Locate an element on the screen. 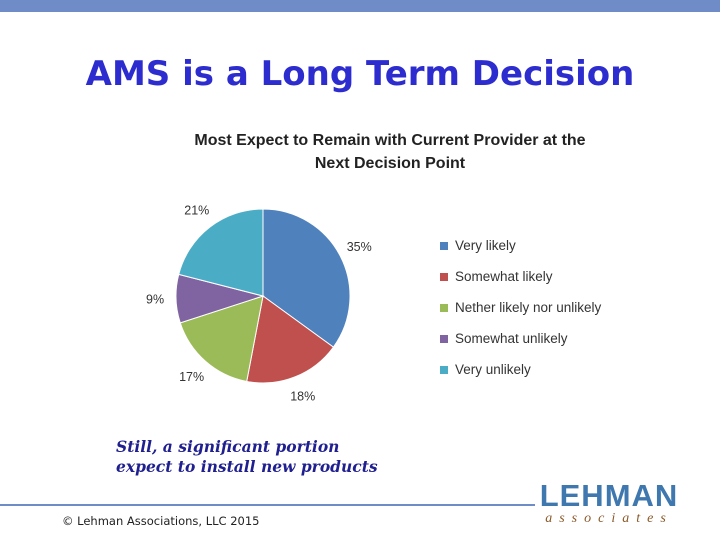 This screenshot has height=540, width=720. slide-title: AMS is a Long Term Decision is located at coordinates (360, 74).